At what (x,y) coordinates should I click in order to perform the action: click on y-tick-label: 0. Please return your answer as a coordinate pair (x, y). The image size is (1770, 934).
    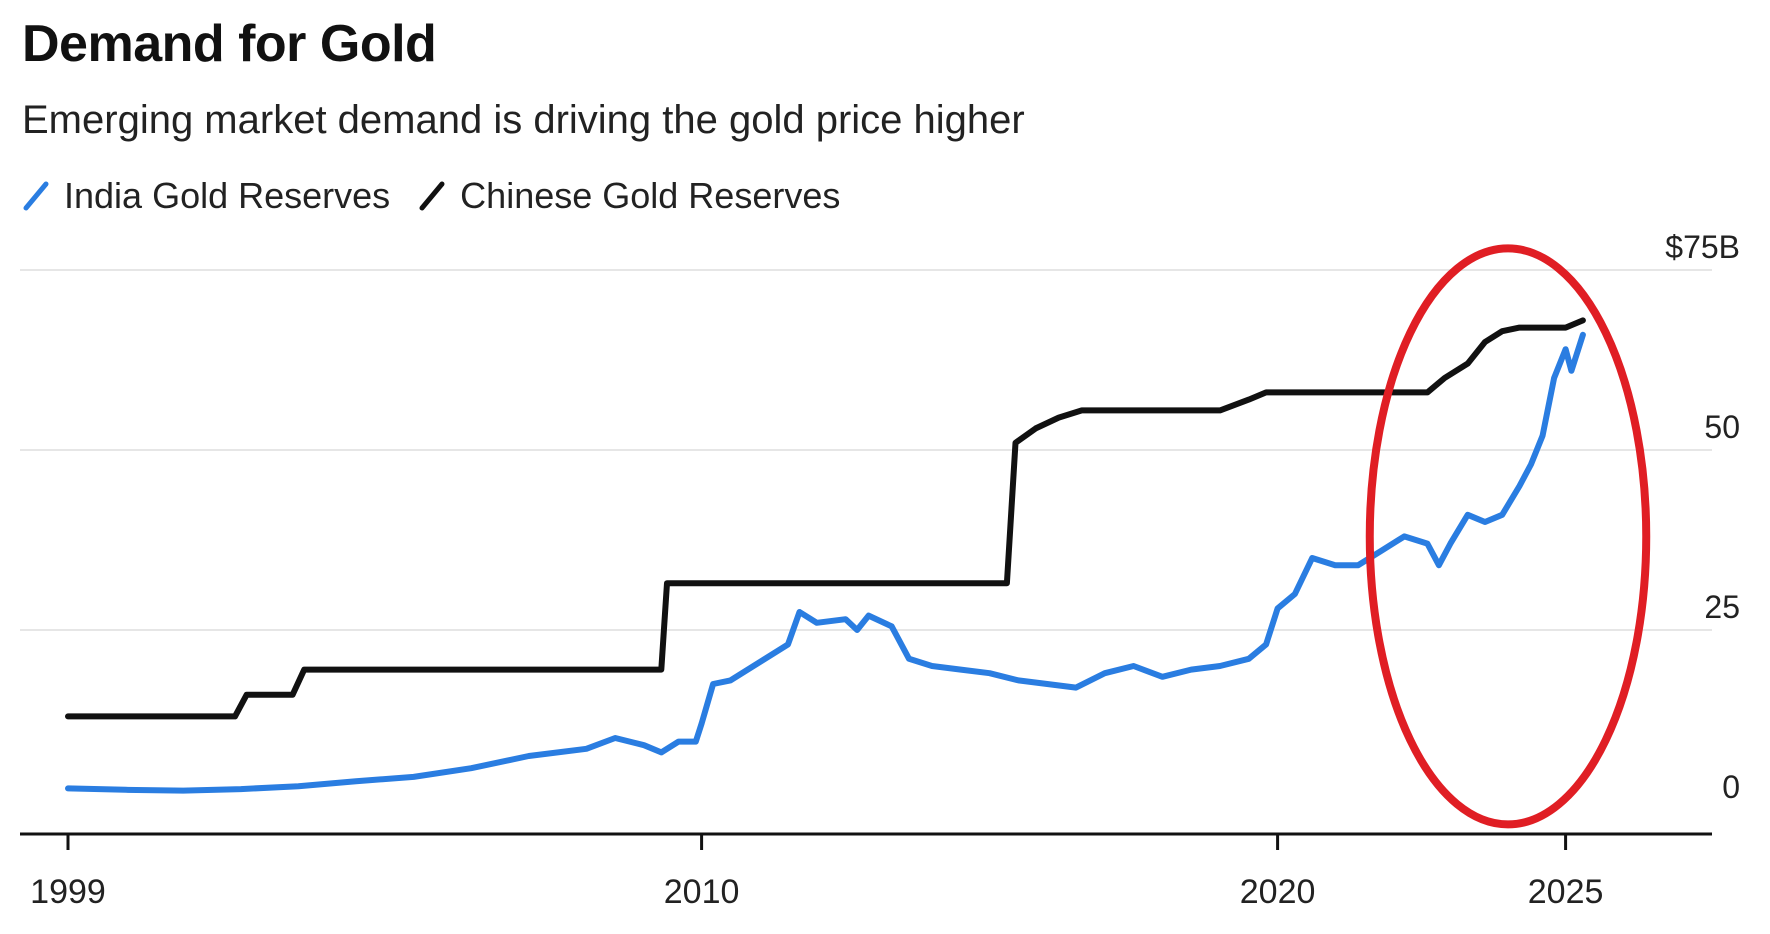
    Looking at the image, I should click on (1731, 787).